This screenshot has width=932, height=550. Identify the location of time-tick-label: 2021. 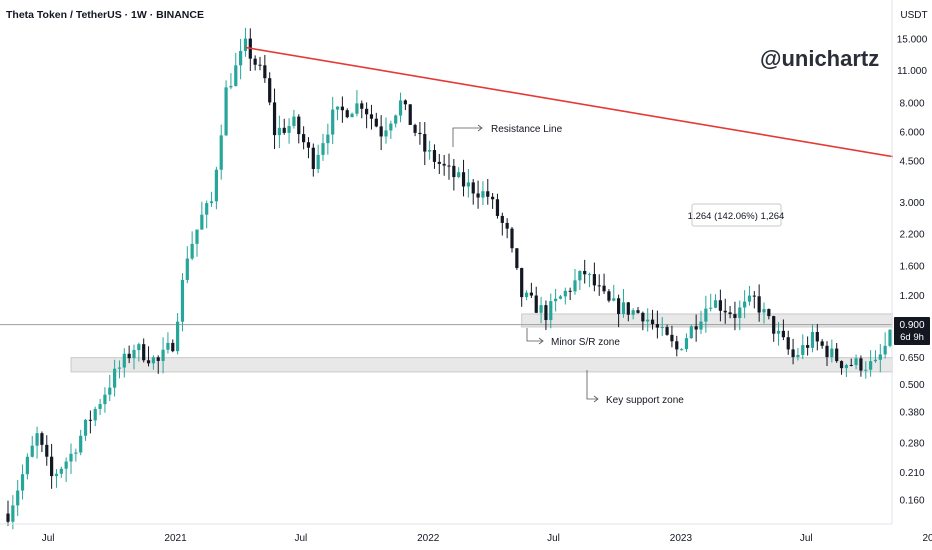
(175, 538).